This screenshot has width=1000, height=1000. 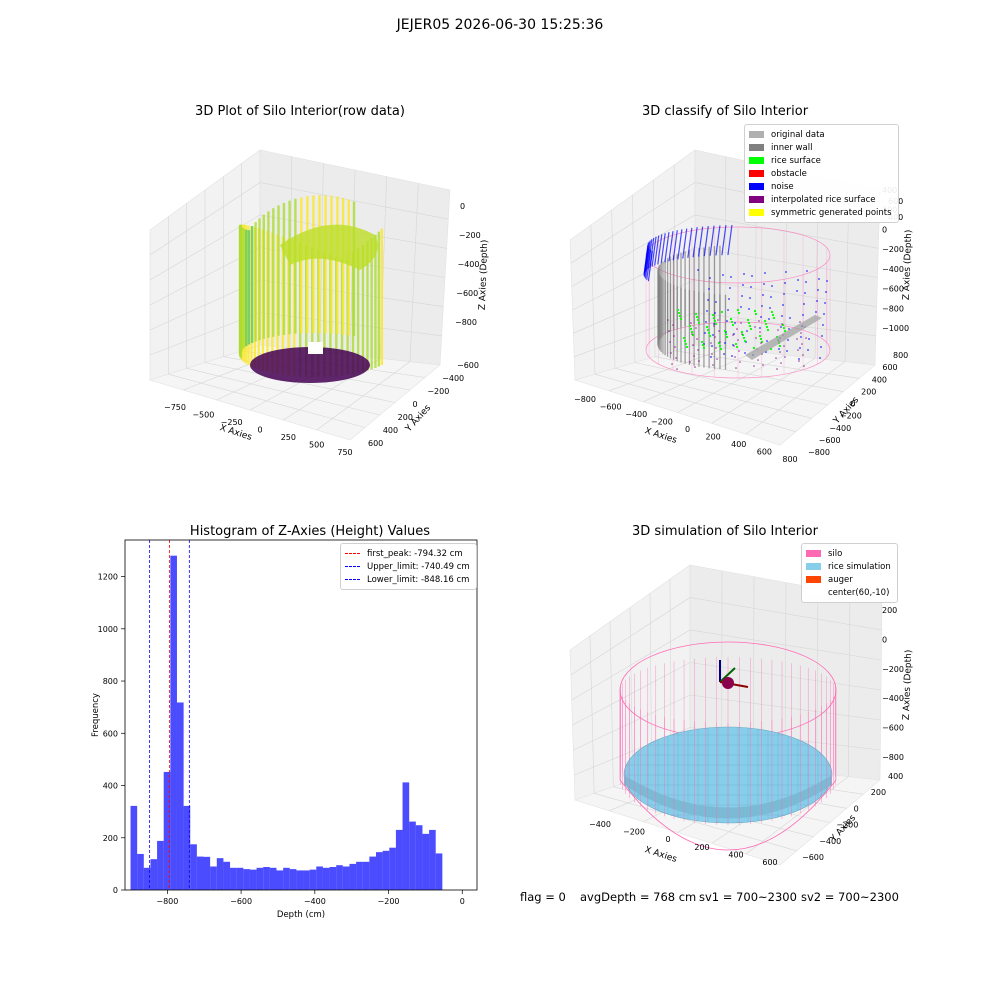 What do you see at coordinates (344, 452) in the screenshot?
I see `raw-xtick-6: 750` at bounding box center [344, 452].